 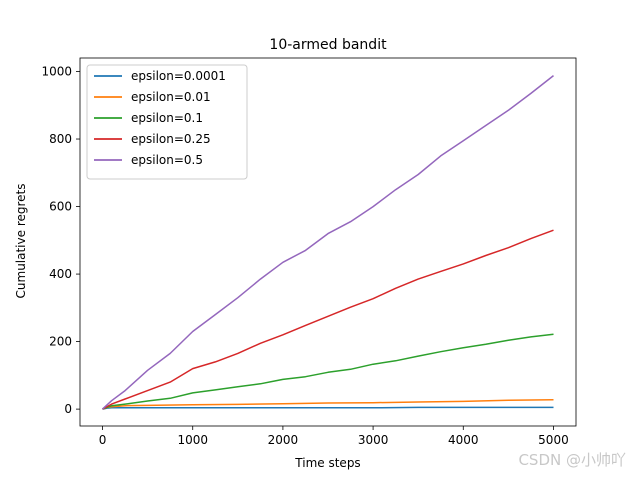 I want to click on watermark-text: CSDN @小帅吖, so click(x=572, y=460).